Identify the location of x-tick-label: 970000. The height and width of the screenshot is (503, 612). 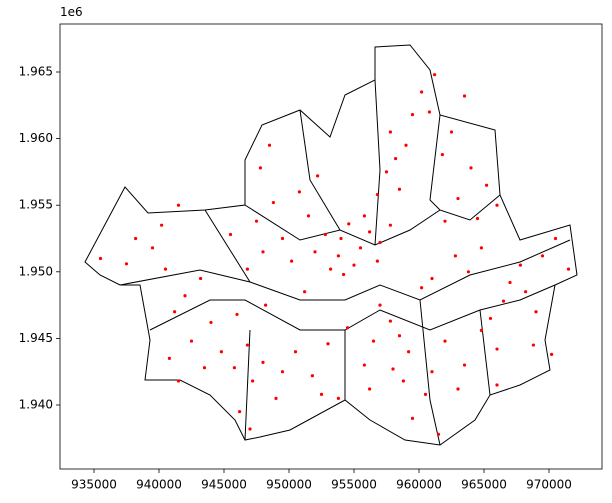
(549, 485).